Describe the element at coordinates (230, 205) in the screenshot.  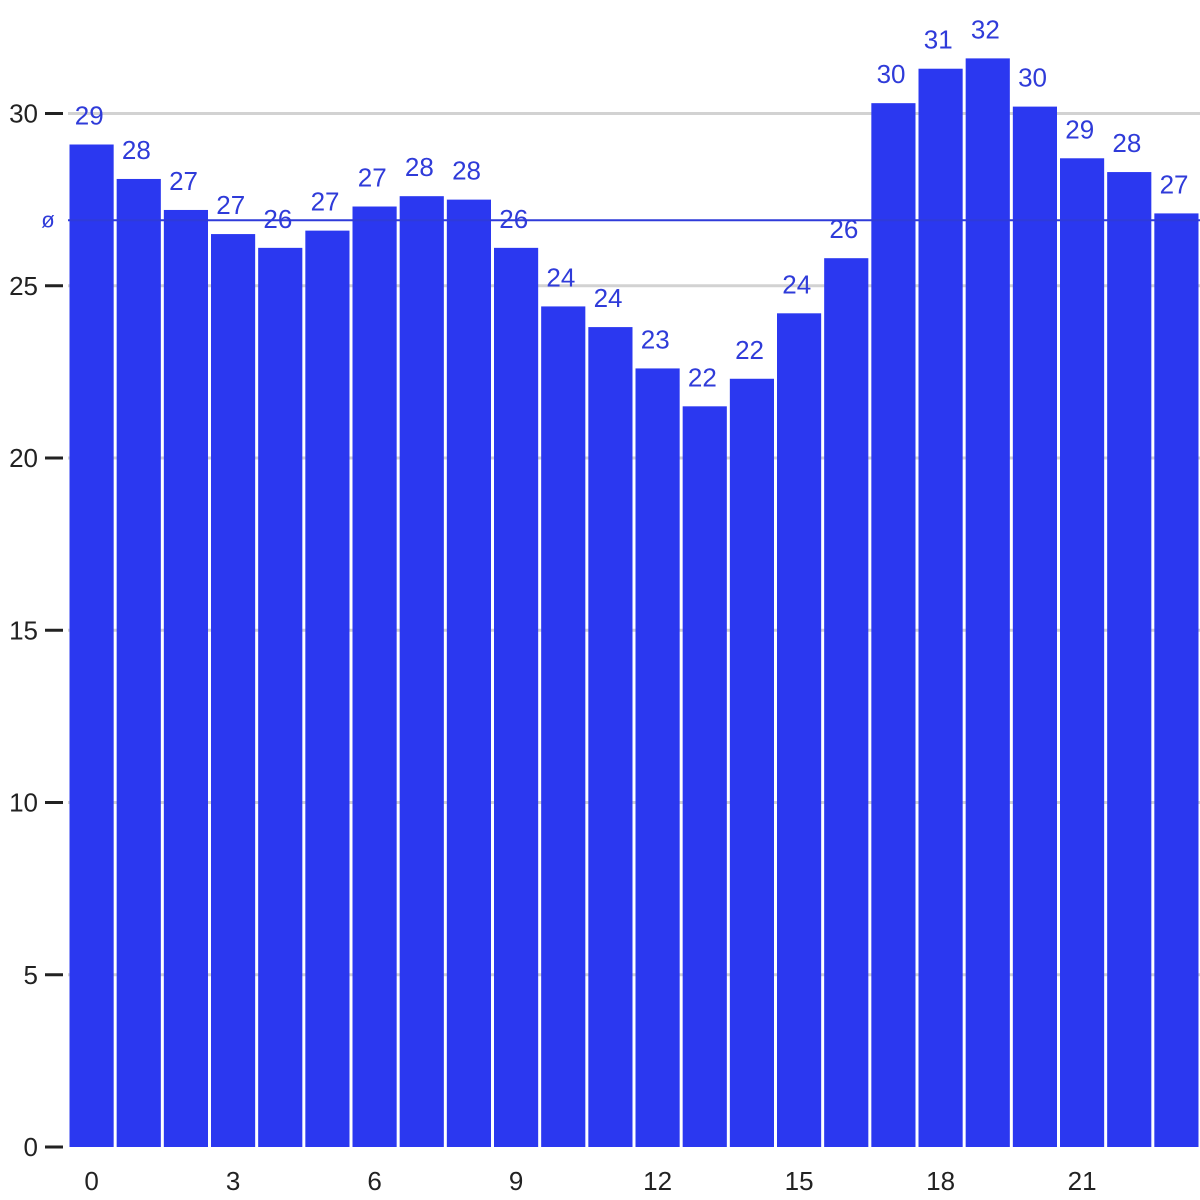
I see `bar-data-label-3: 27` at that location.